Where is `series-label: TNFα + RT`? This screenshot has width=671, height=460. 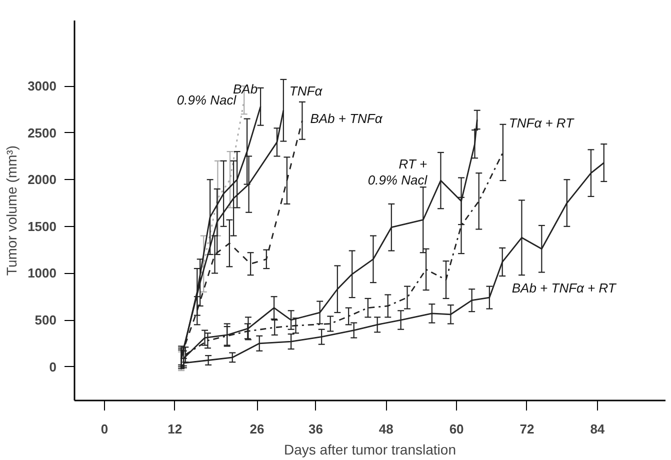 series-label: TNFα + RT is located at coordinates (541, 122).